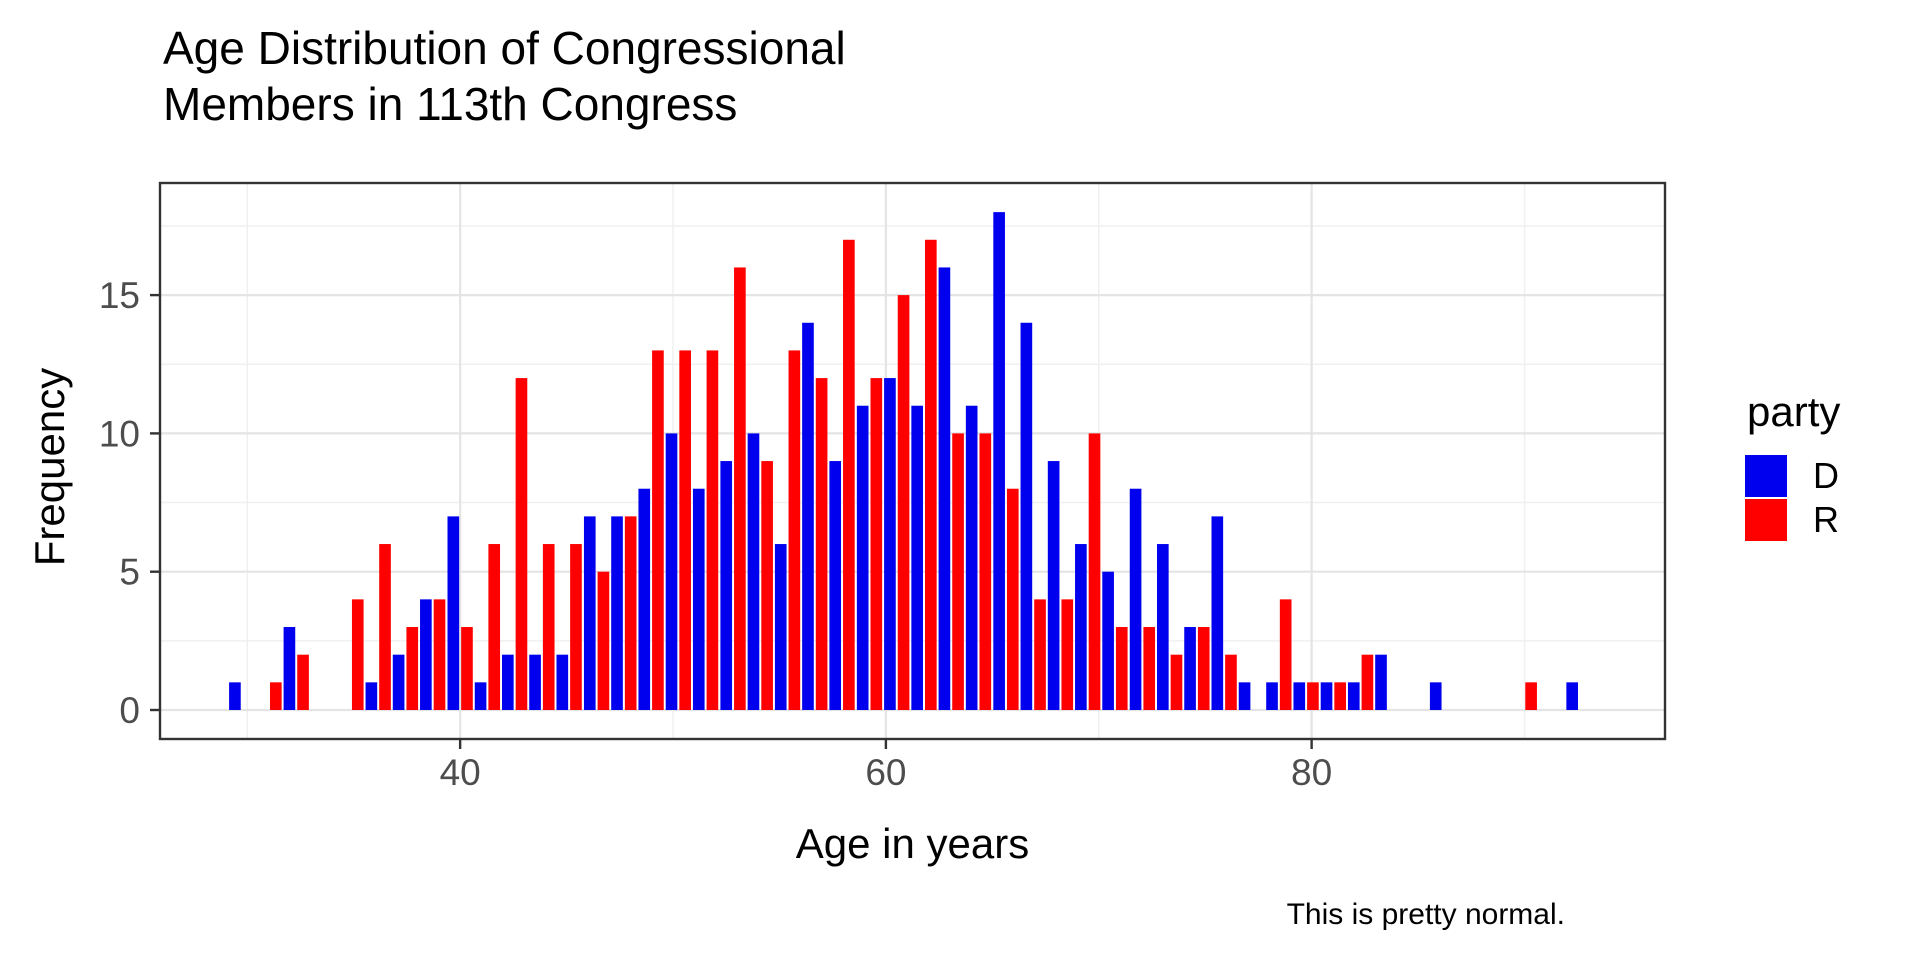 The image size is (1920, 960). I want to click on bar-R-bin40, so click(1340, 696).